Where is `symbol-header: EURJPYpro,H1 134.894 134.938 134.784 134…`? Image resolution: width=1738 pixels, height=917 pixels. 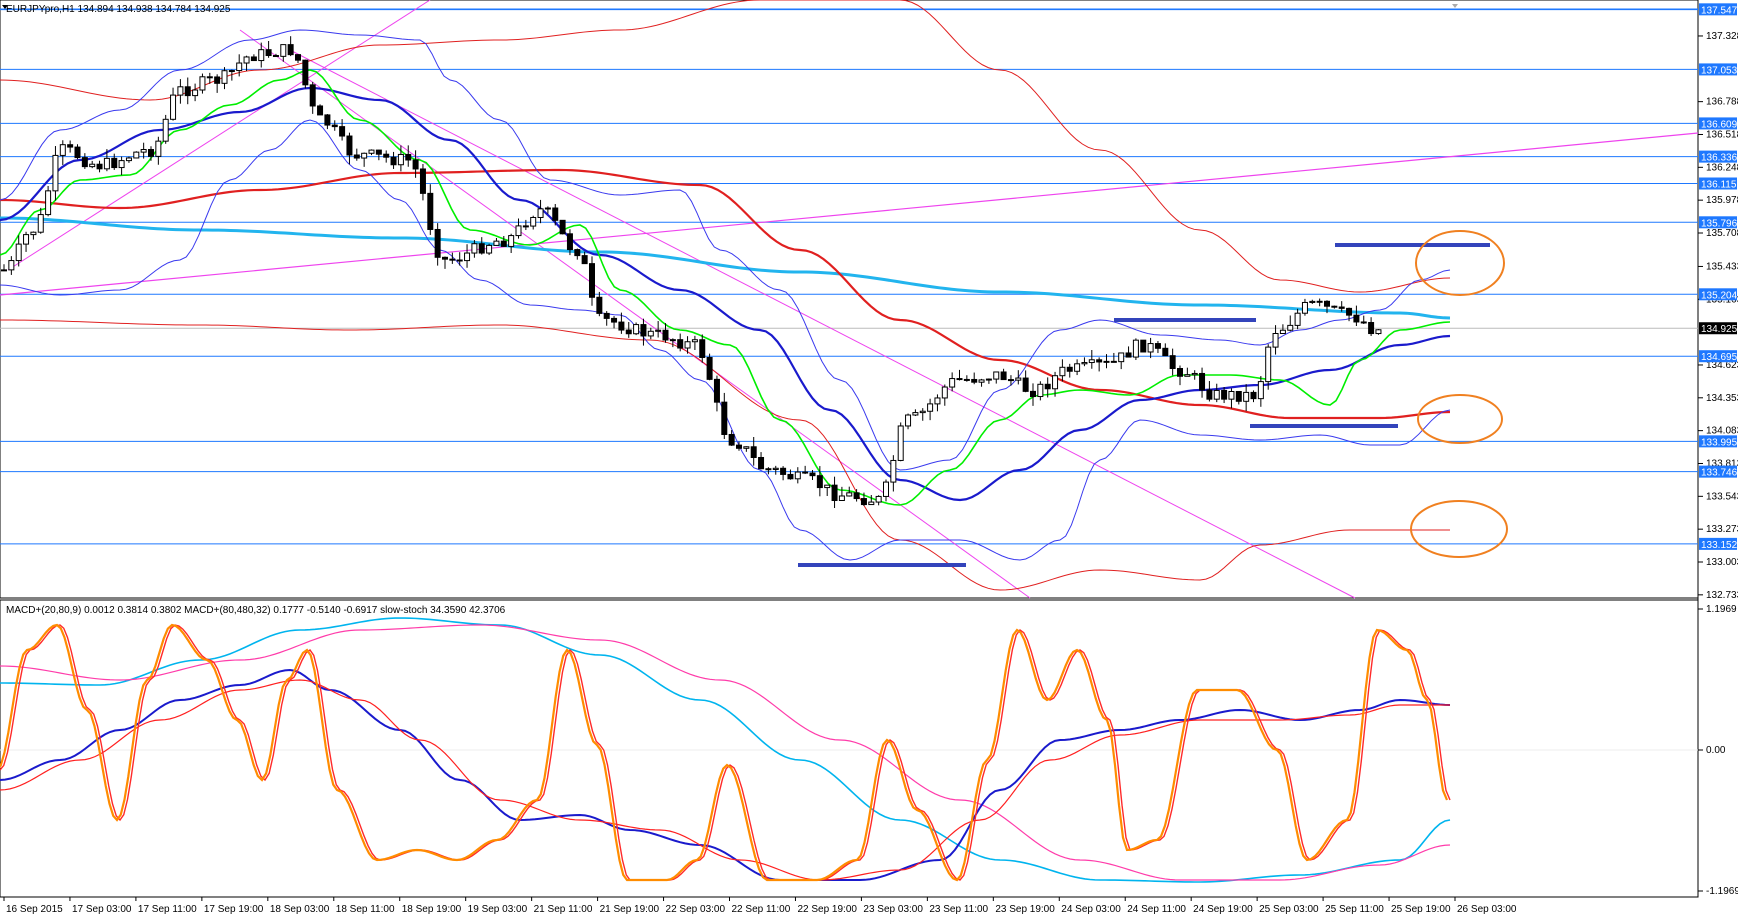 symbol-header: EURJPYpro,H1 134.894 134.938 134.784 134… is located at coordinates (118, 9).